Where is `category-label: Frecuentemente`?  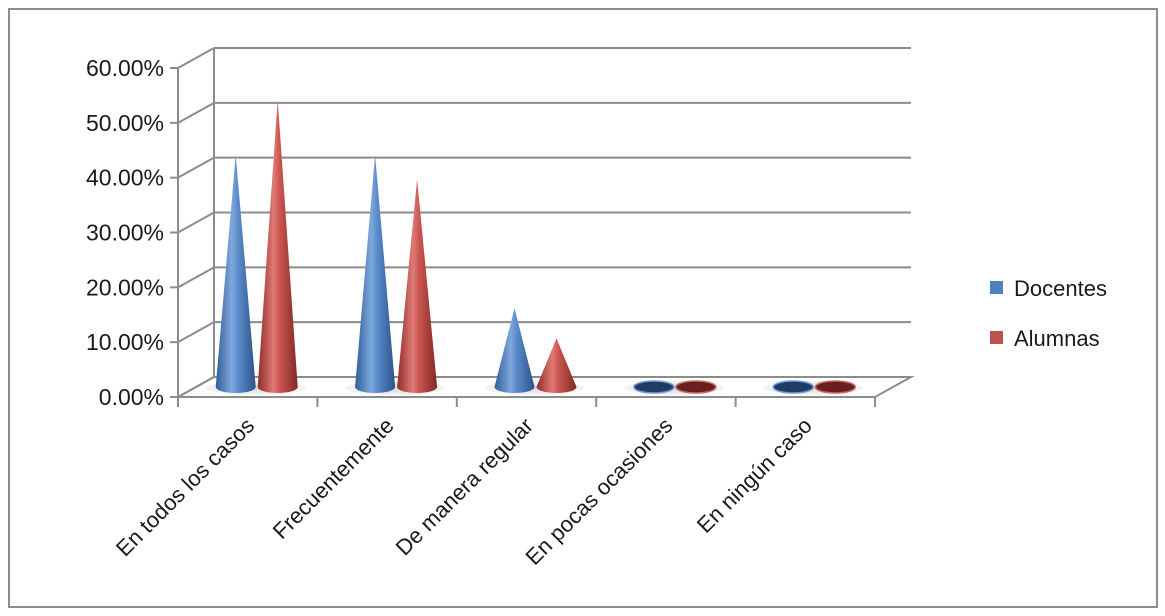
category-label: Frecuentemente is located at coordinates (333, 478).